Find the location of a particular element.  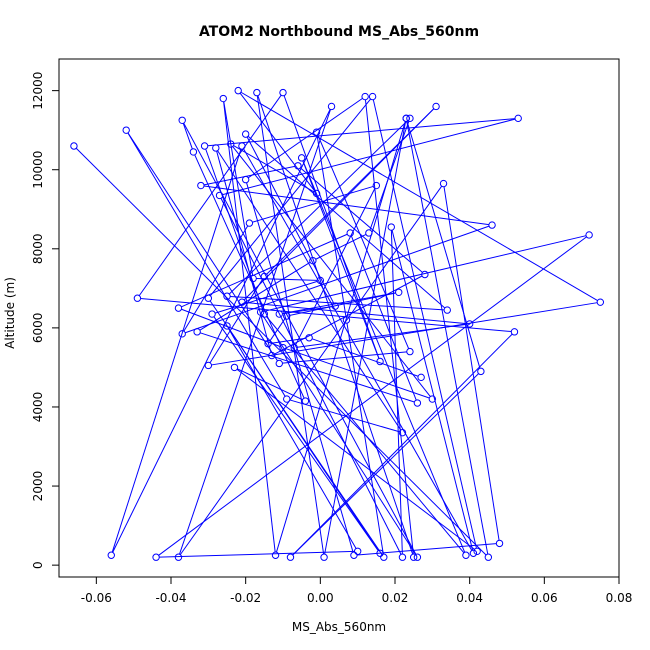

y-tick-label: 0 is located at coordinates (38, 565).